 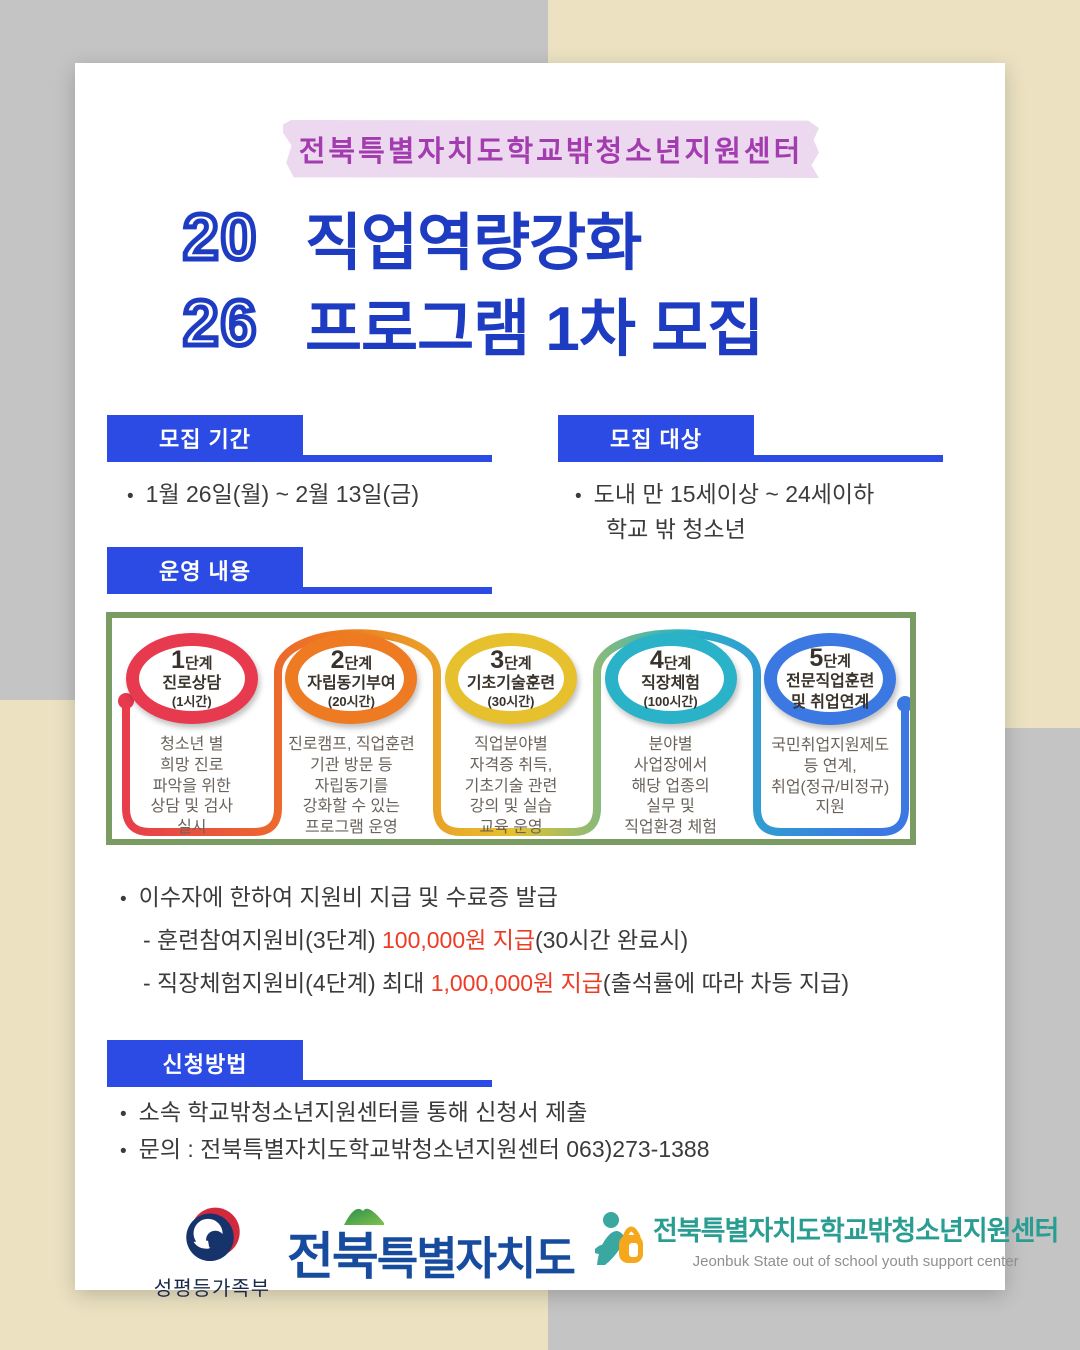 I want to click on section-header-apply: 신청방법, so click(x=299, y=1063).